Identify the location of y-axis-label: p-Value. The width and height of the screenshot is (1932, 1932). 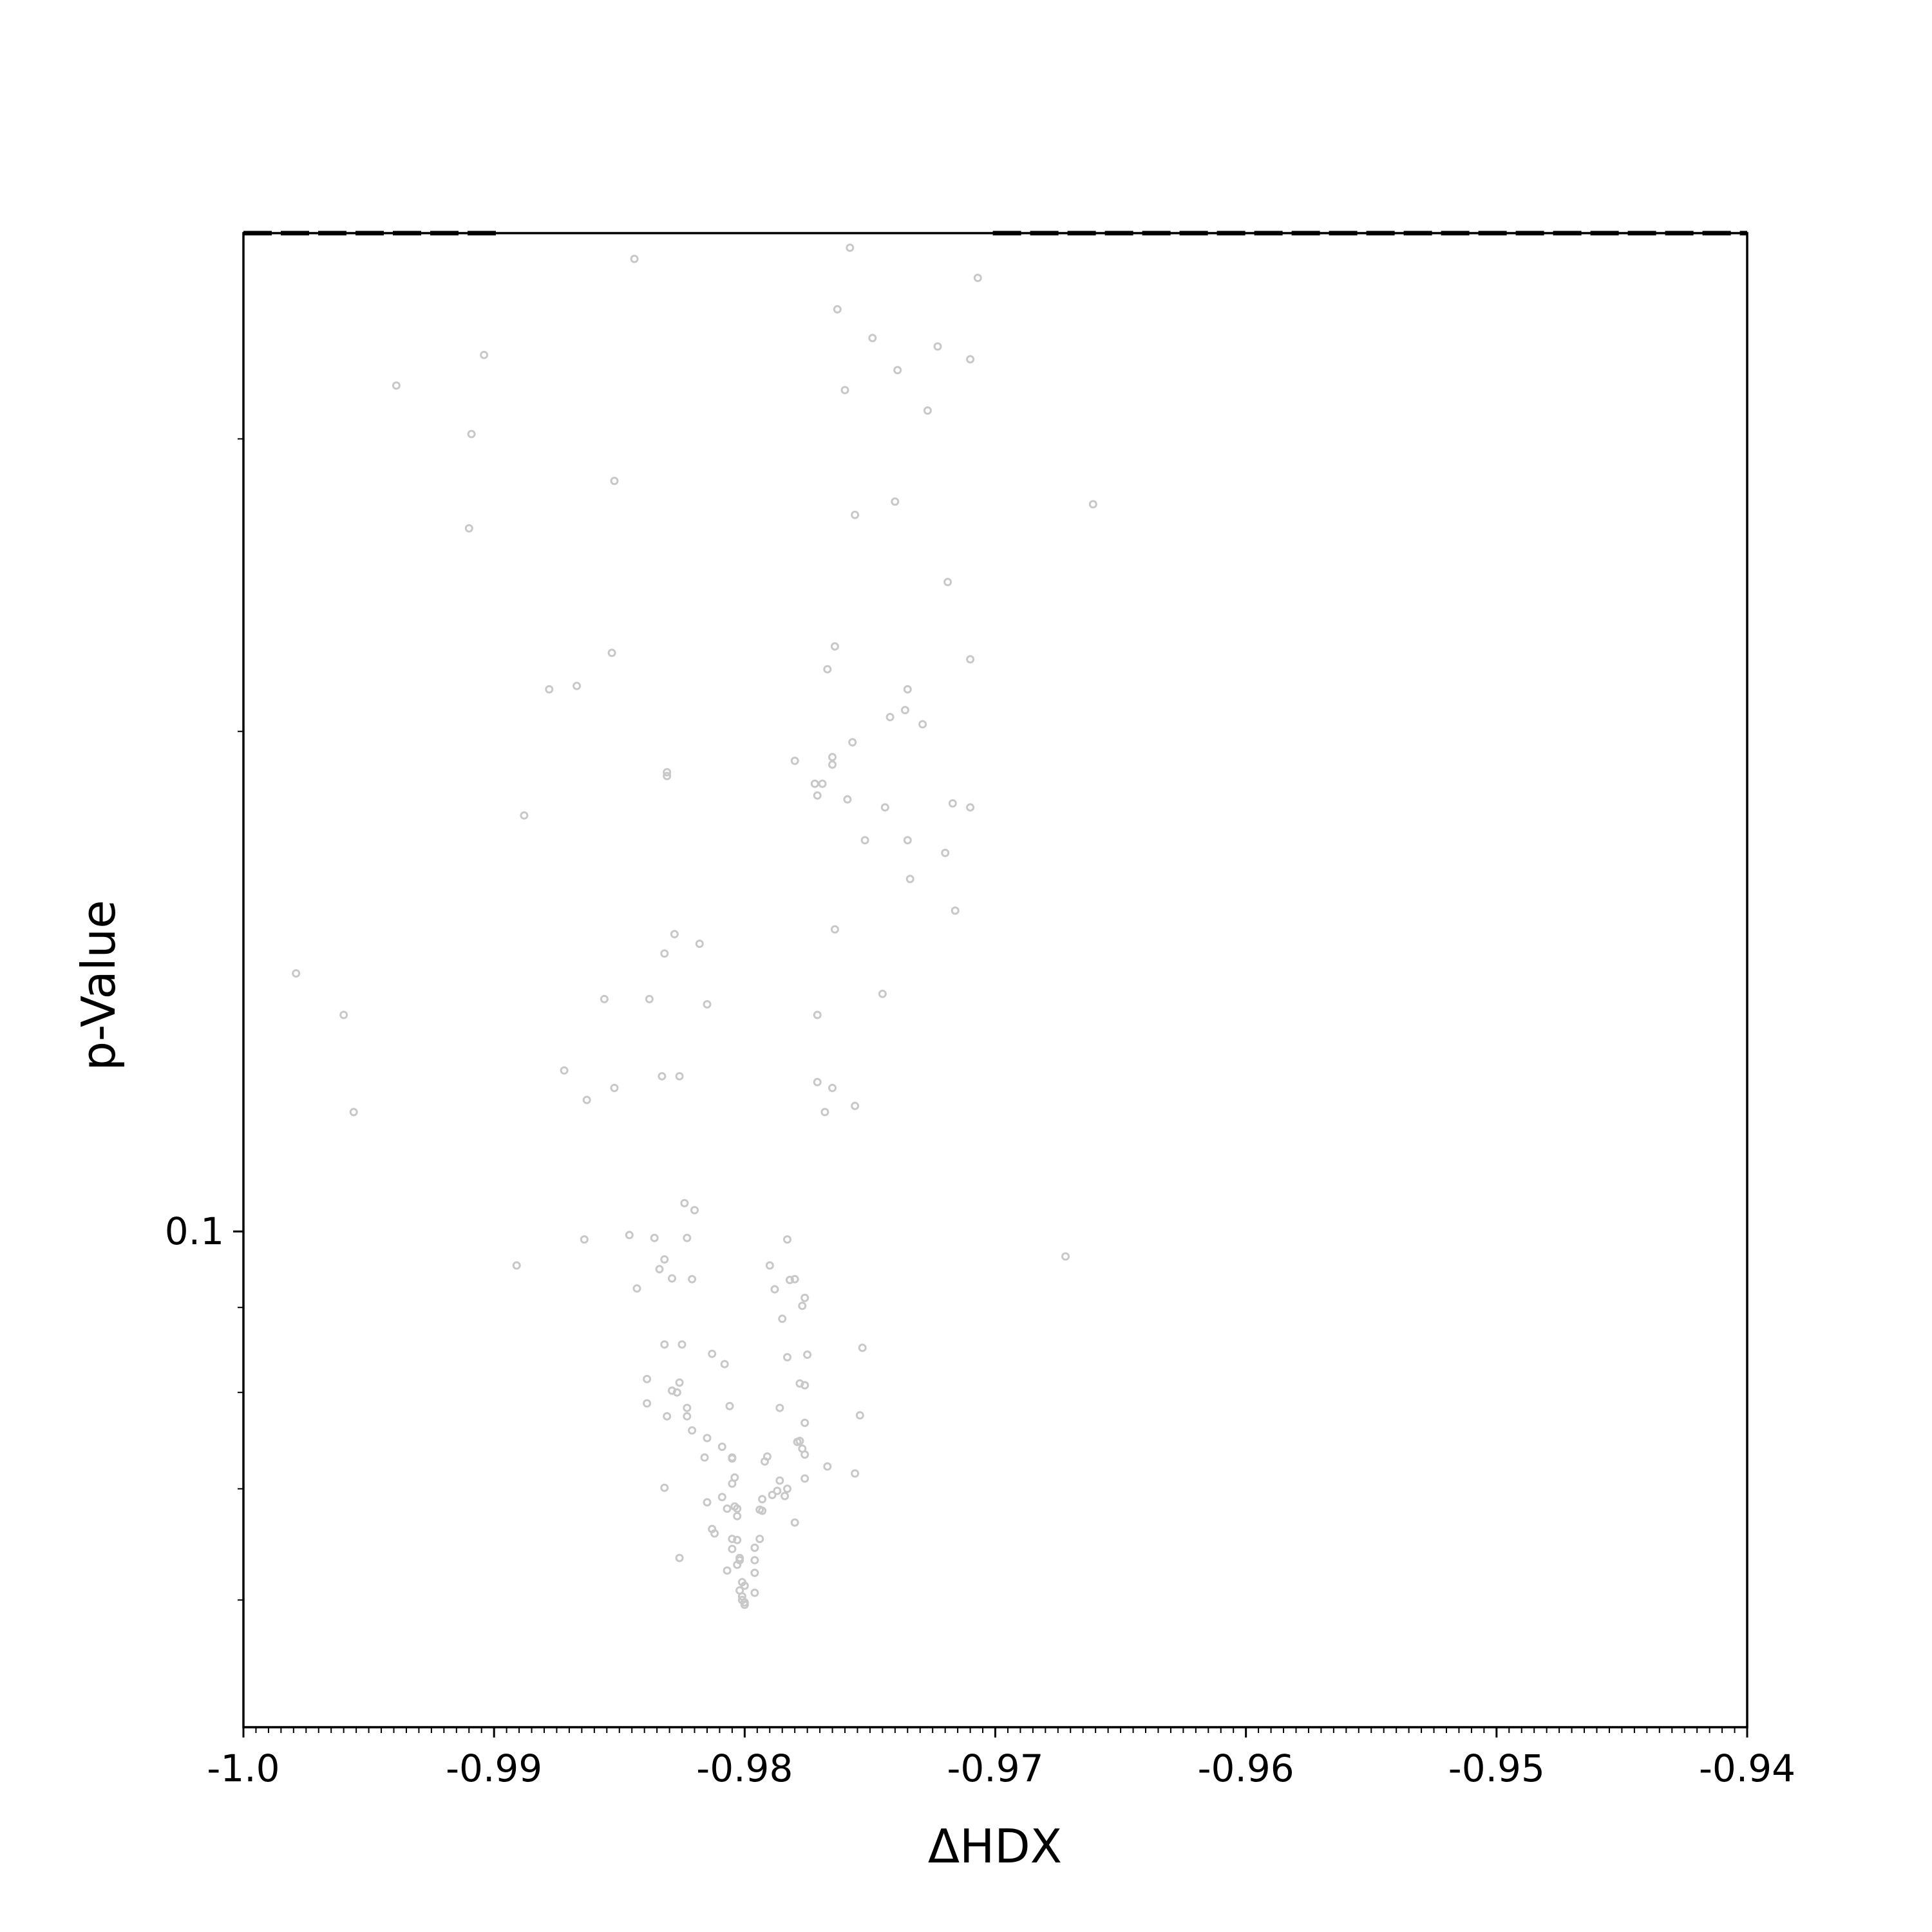
(99, 985).